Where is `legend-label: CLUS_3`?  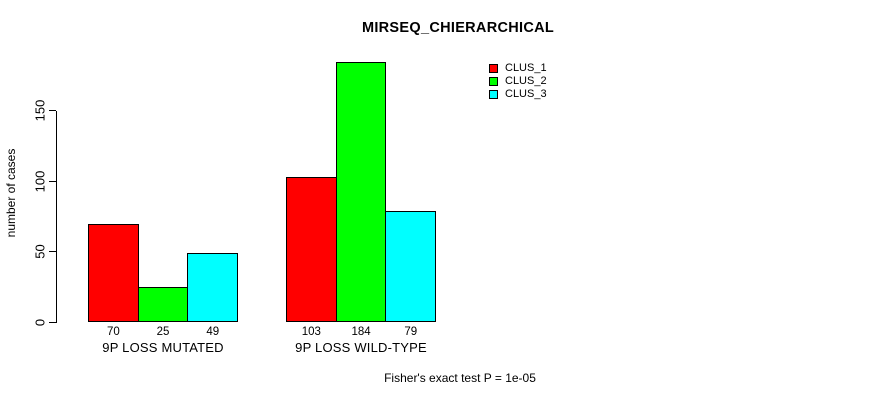
legend-label: CLUS_3 is located at coordinates (526, 94).